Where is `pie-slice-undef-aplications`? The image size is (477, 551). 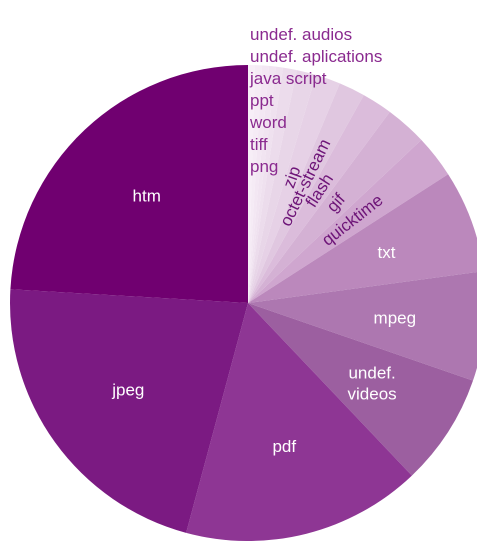 pie-slice-undef-aplications is located at coordinates (272, 185).